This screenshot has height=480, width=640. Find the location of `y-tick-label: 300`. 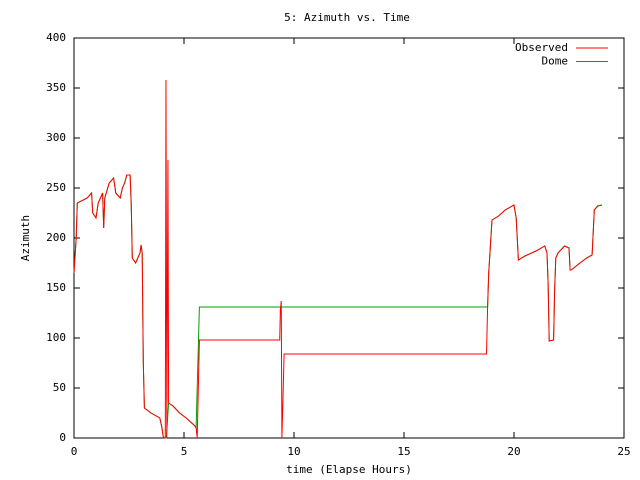

y-tick-label: 300 is located at coordinates (56, 137).